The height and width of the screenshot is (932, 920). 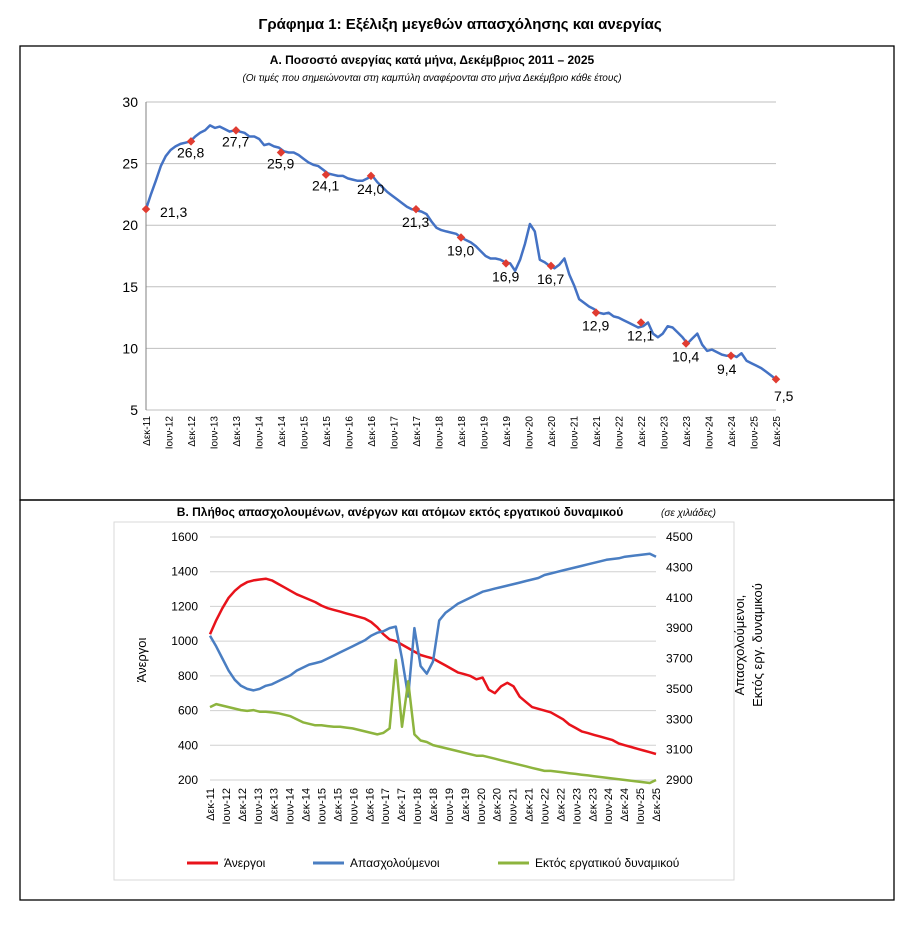 I want to click on chart-a-ytick-label: 30, so click(x=130, y=102).